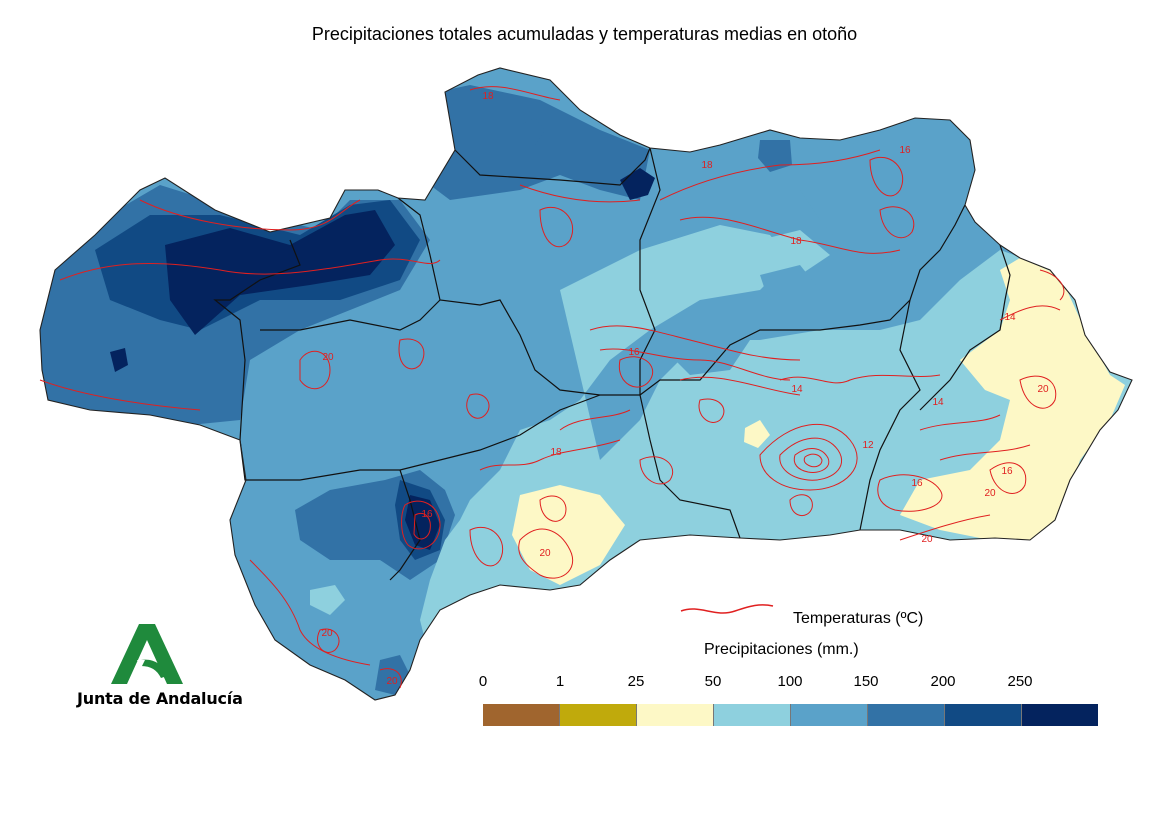 This screenshot has height=826, width=1169. I want to click on legend-tick: 50, so click(713, 681).